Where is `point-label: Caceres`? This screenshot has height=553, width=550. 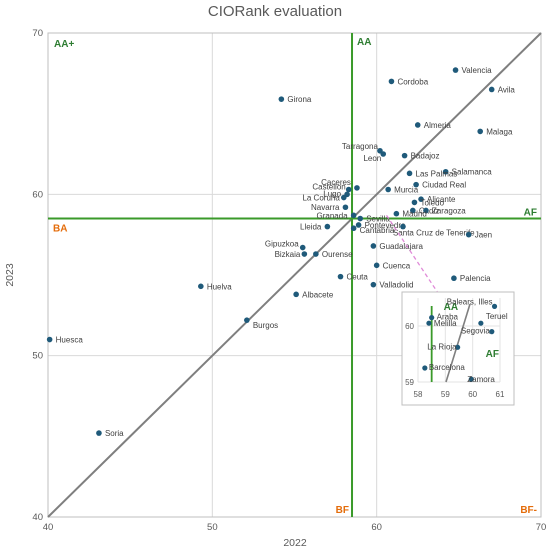
point-label: Caceres is located at coordinates (336, 182).